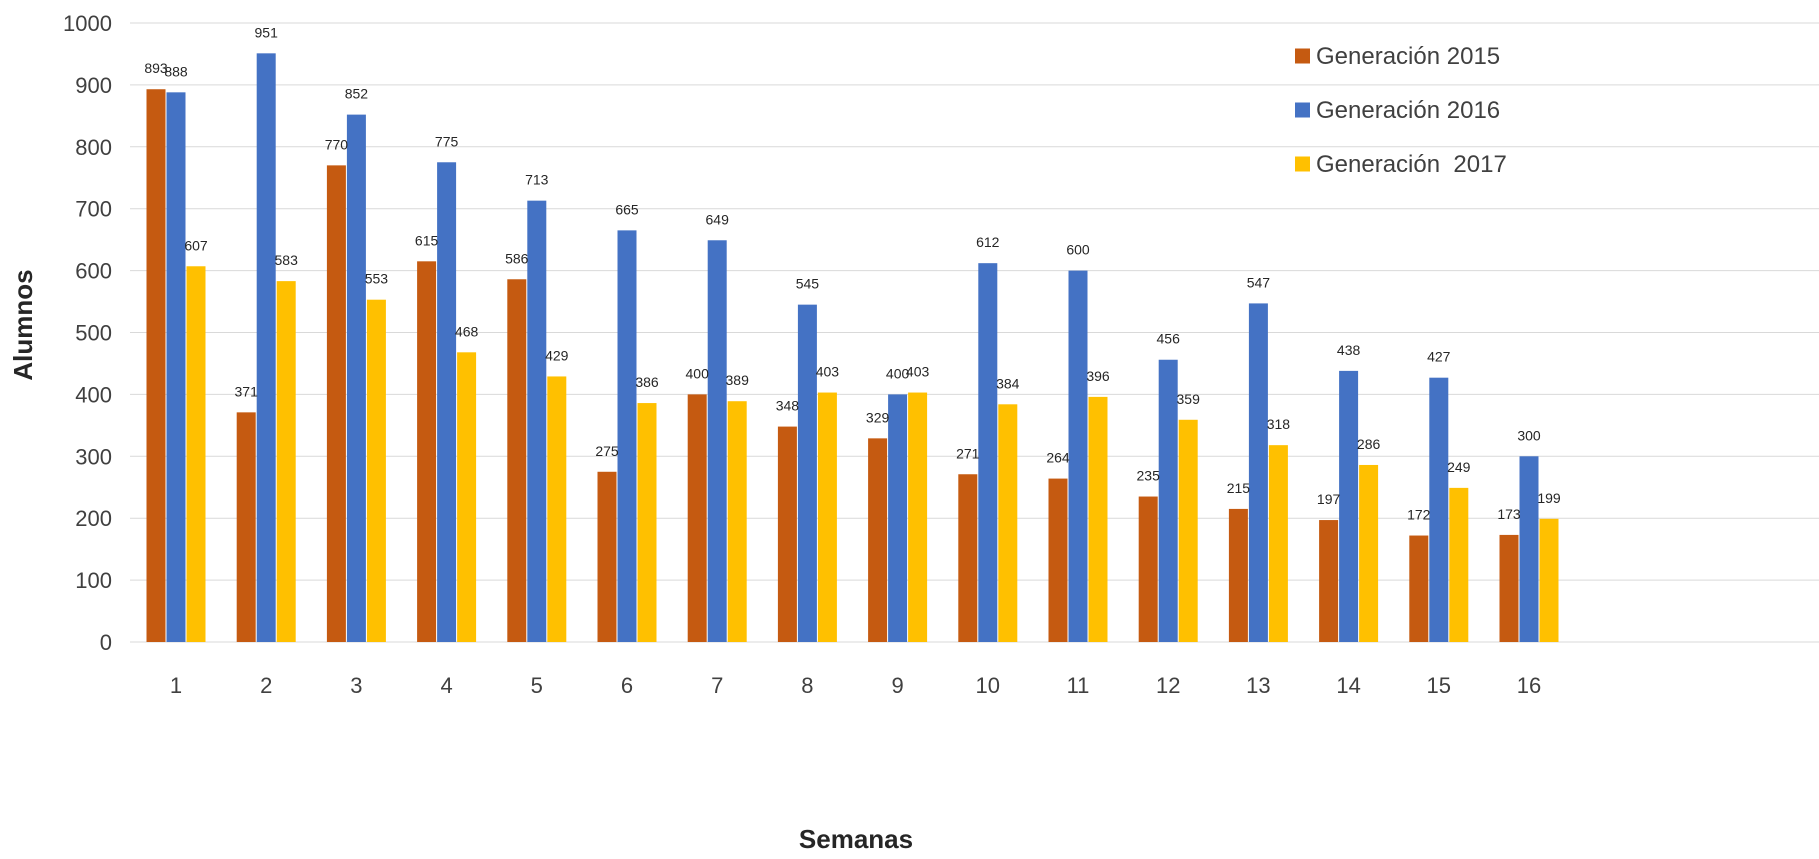 The width and height of the screenshot is (1819, 859). I want to click on data-label: 545, so click(808, 284).